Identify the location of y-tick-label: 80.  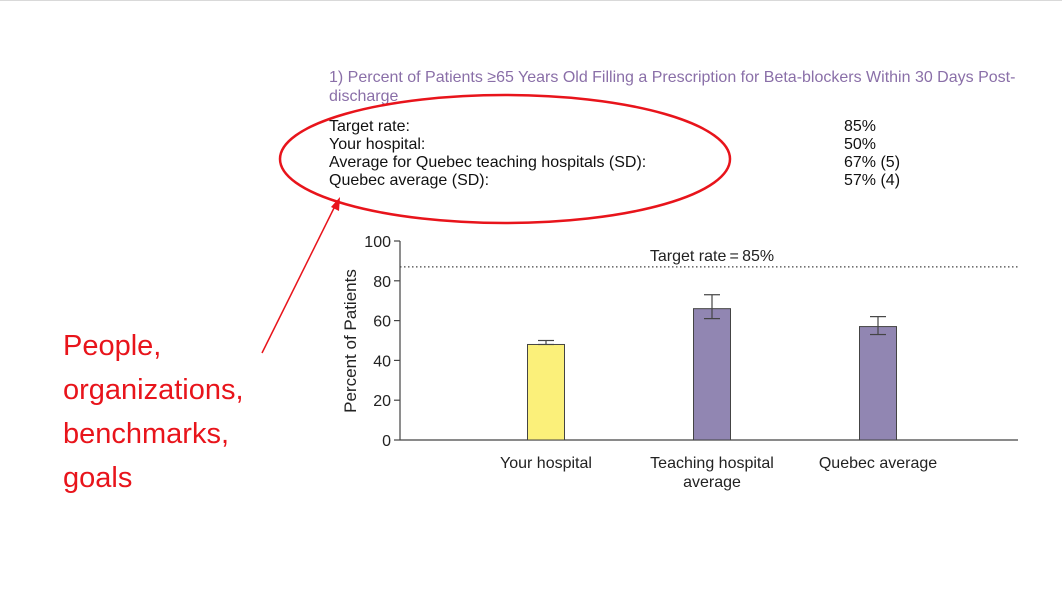
(382, 282).